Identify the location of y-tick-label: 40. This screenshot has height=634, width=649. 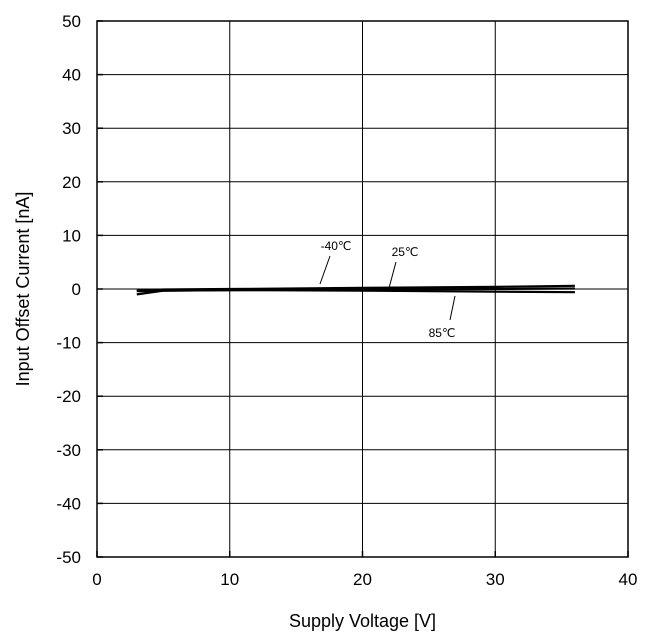
(71, 75).